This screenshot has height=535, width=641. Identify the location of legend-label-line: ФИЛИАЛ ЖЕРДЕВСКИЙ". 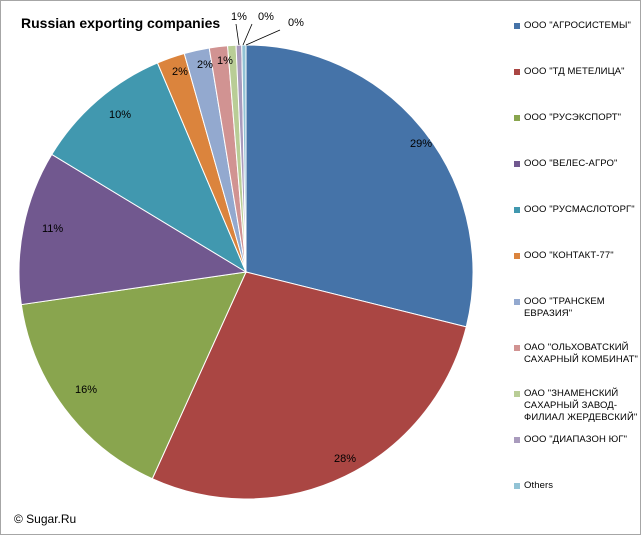
(581, 417).